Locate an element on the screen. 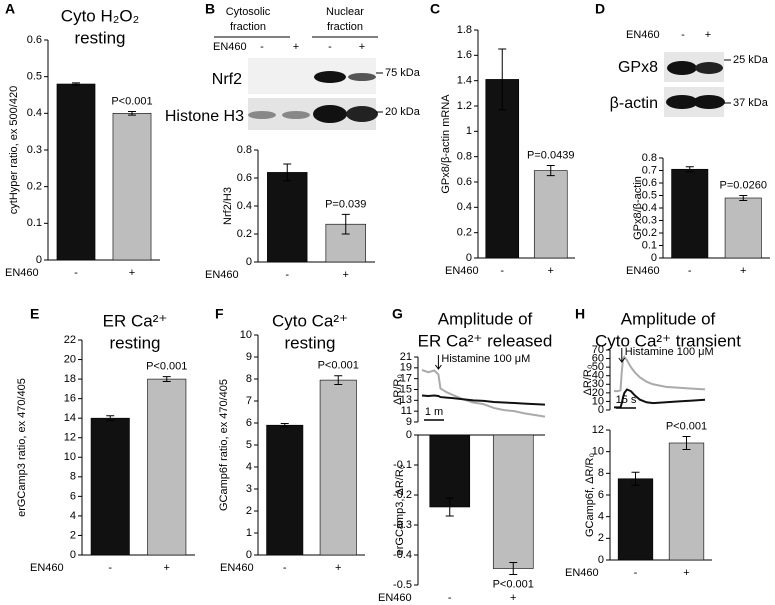 The image size is (775, 605). y-axis-label: erGCamp3, ΔR/R₀ is located at coordinates (400, 510).